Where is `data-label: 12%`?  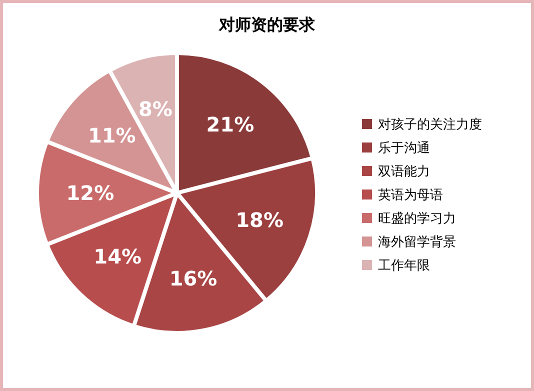
data-label: 12% is located at coordinates (90, 193).